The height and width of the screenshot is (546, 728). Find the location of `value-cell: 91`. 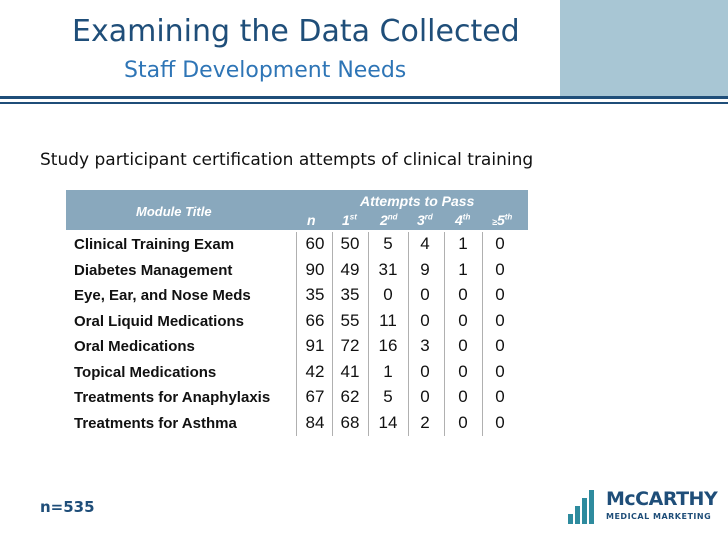

value-cell: 91 is located at coordinates (315, 345).